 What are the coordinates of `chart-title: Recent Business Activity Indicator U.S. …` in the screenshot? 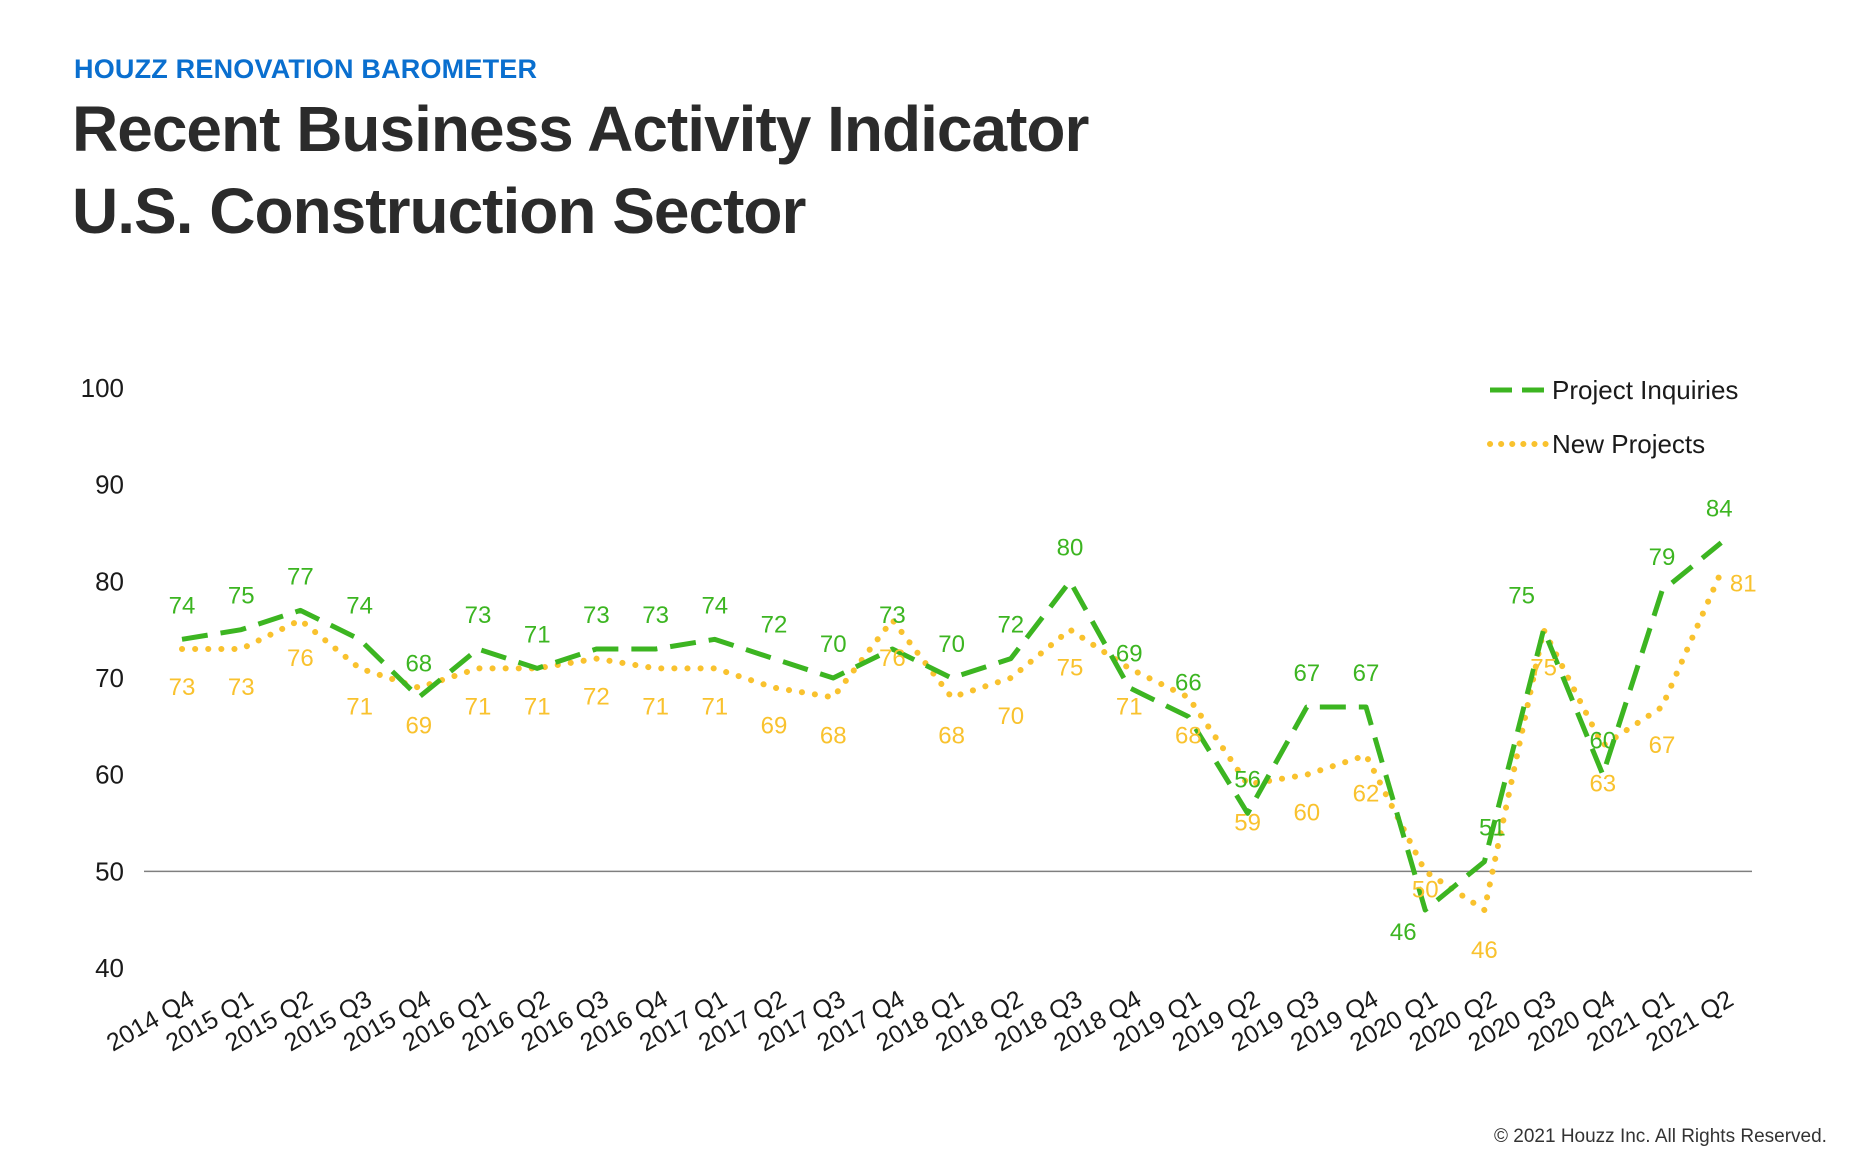 It's located at (580, 170).